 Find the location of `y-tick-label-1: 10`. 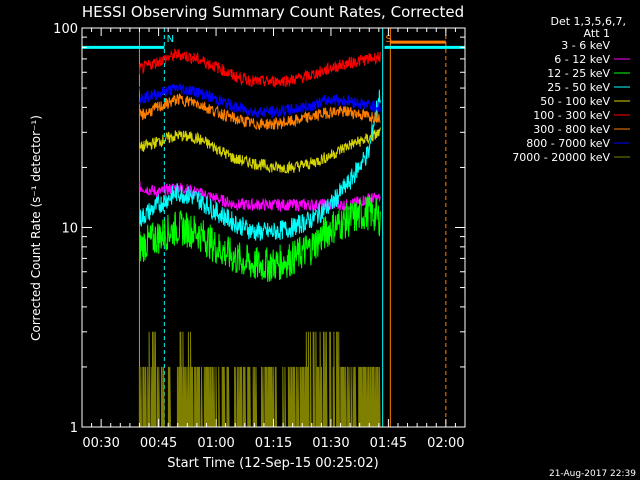

y-tick-label-1: 10 is located at coordinates (69, 229).